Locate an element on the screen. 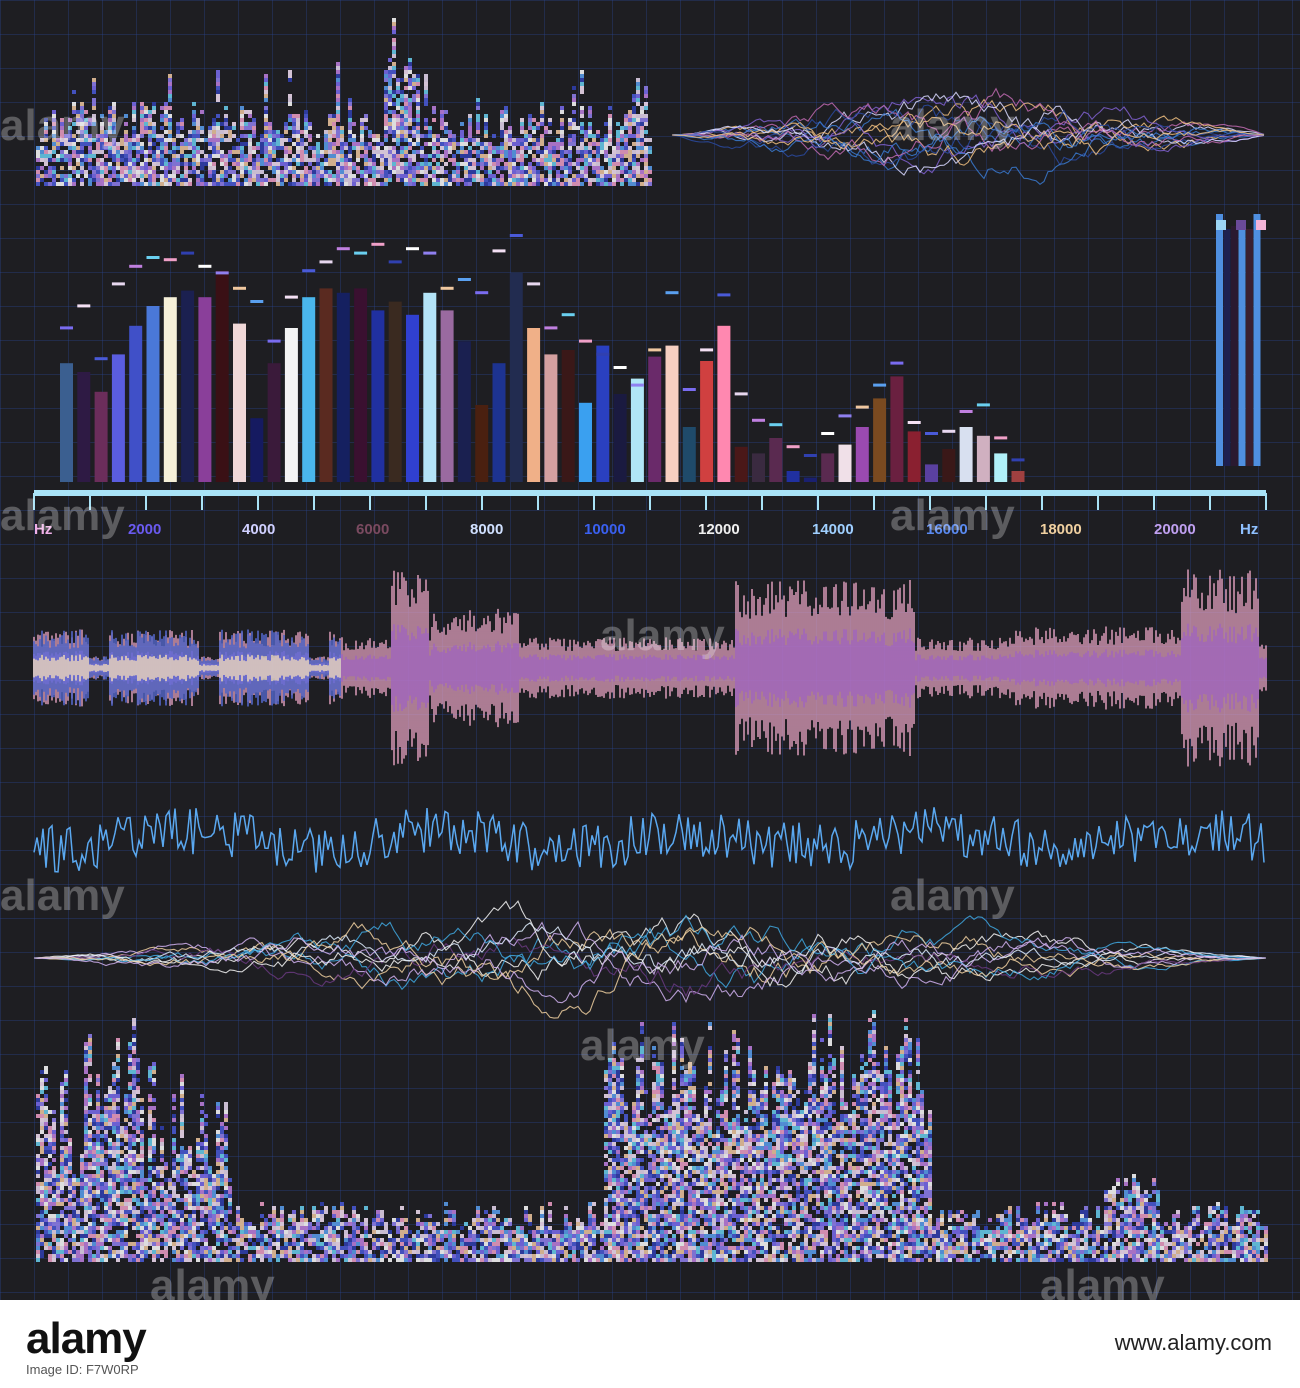  tick-label: 20000 is located at coordinates (1175, 529).